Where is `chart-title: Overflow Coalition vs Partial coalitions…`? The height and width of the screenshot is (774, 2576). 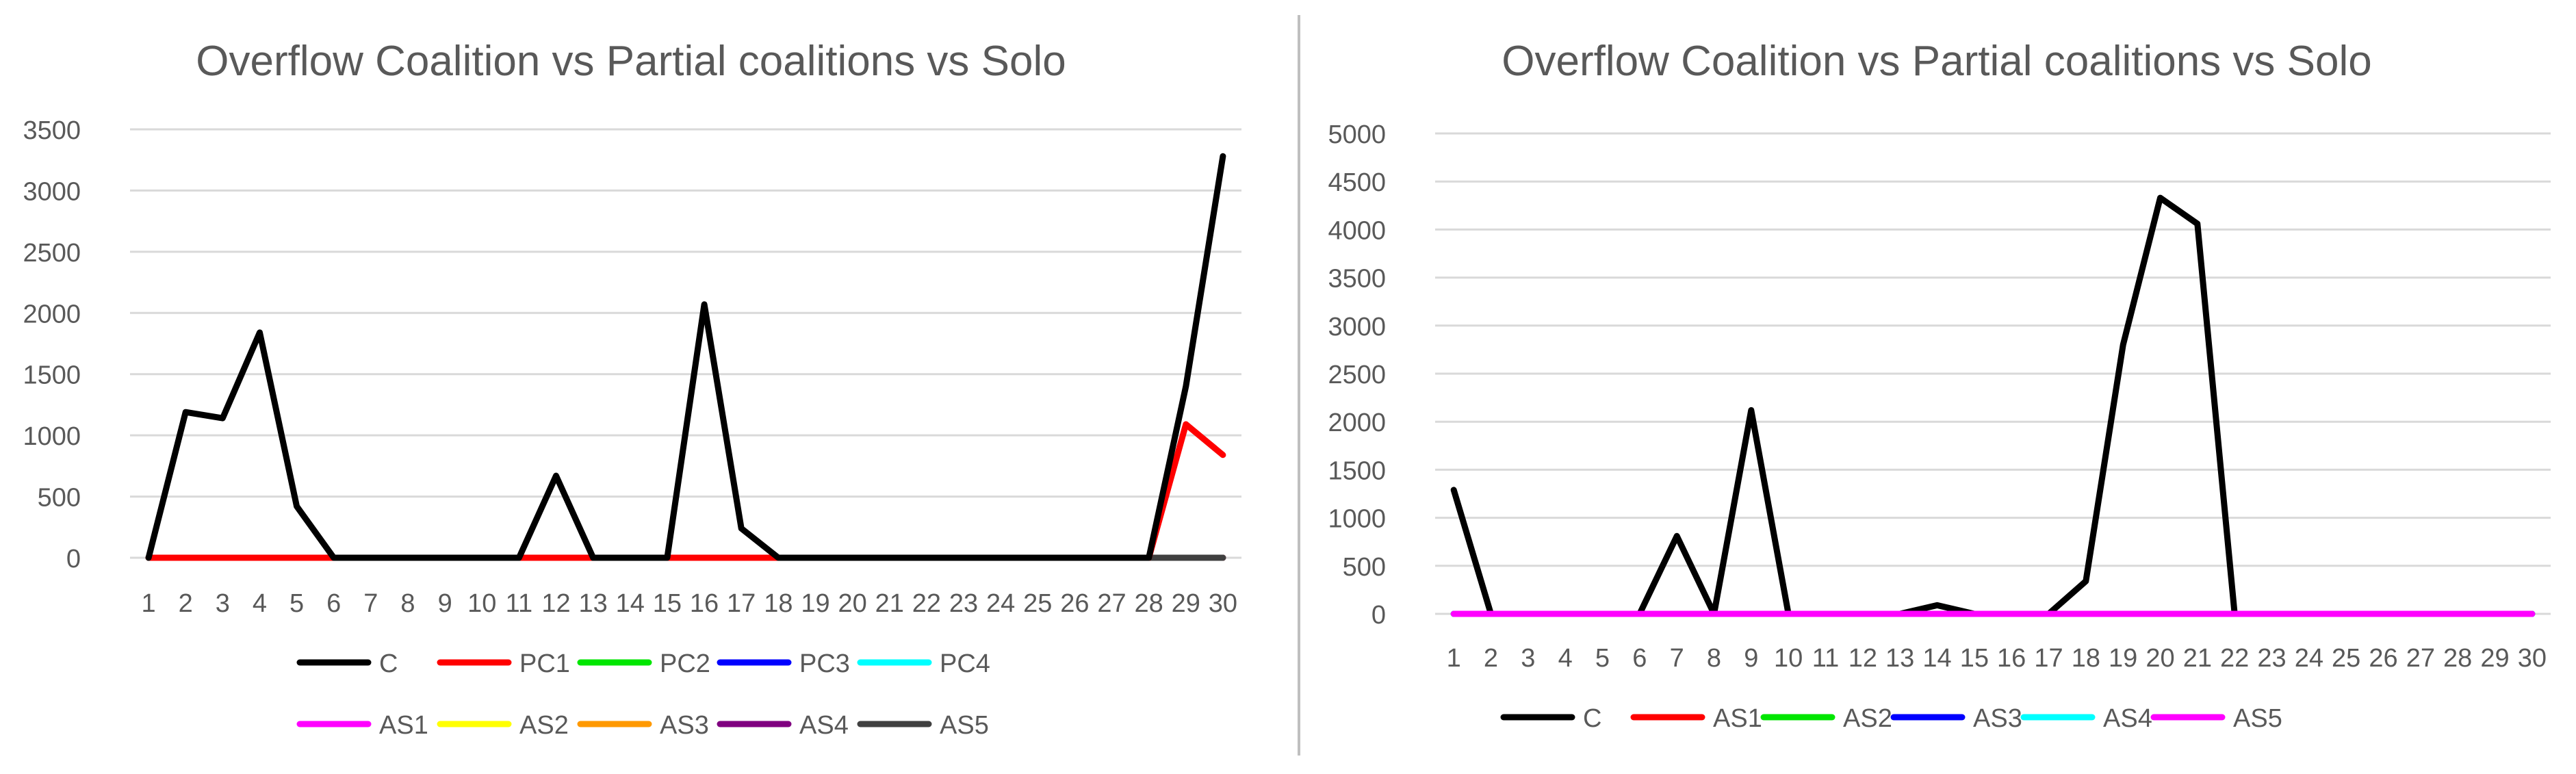
chart-title: Overflow Coalition vs Partial coalitions… is located at coordinates (1937, 61).